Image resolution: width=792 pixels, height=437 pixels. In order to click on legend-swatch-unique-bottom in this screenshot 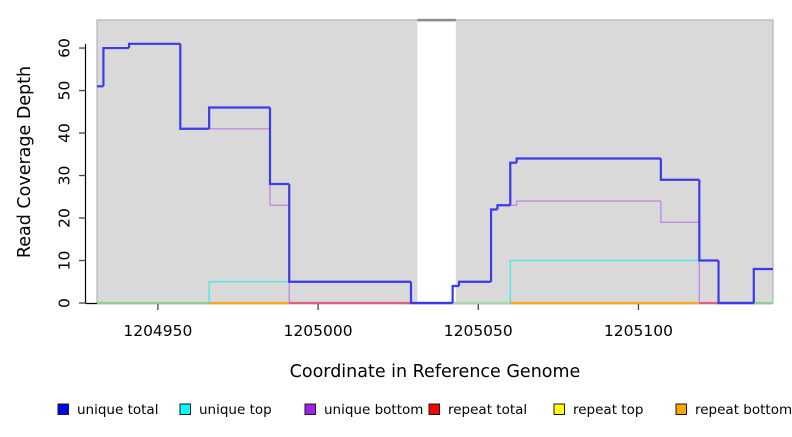, I will do `click(310, 409)`.